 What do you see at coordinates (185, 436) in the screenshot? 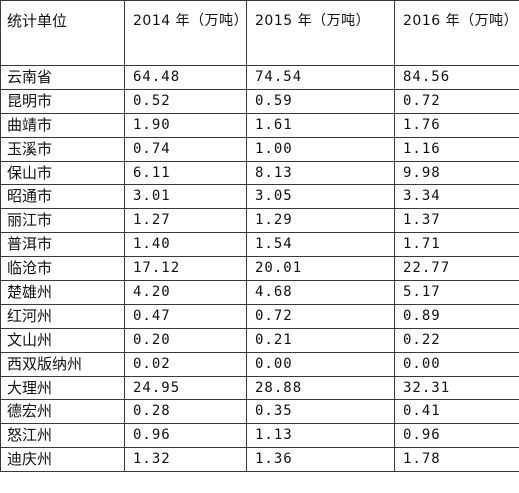
I see `cell-2014: 0.96` at bounding box center [185, 436].